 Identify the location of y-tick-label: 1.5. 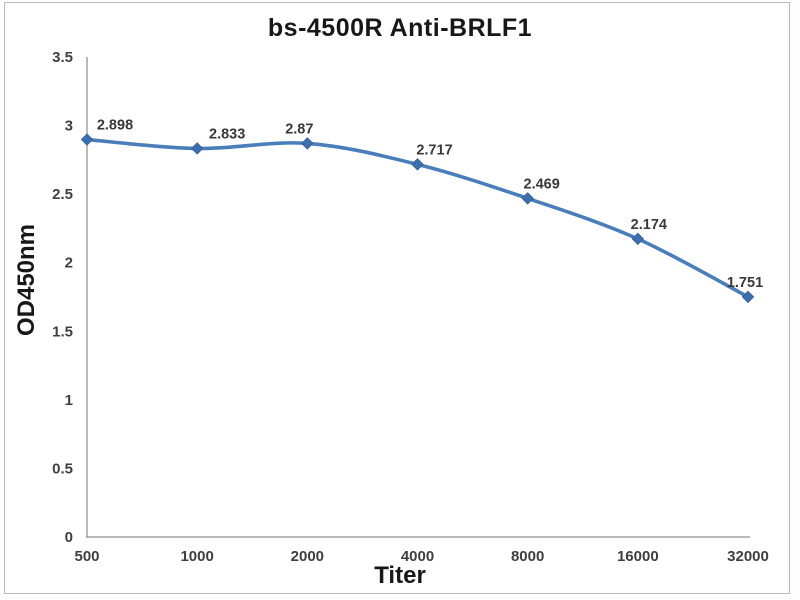
(62, 331).